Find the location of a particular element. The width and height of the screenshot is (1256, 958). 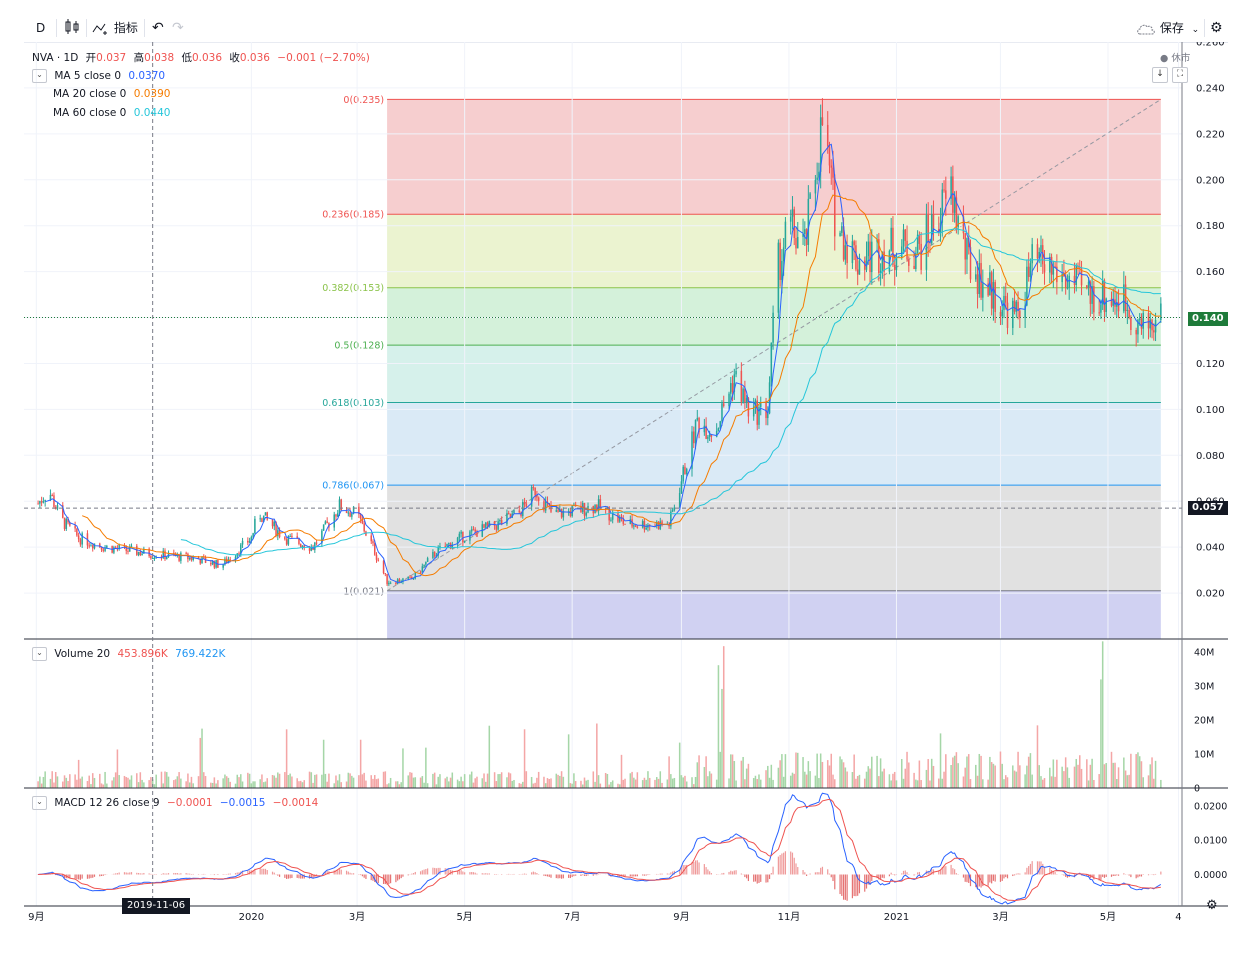

save-button: 保存 ⌄ is located at coordinates (1167, 28).